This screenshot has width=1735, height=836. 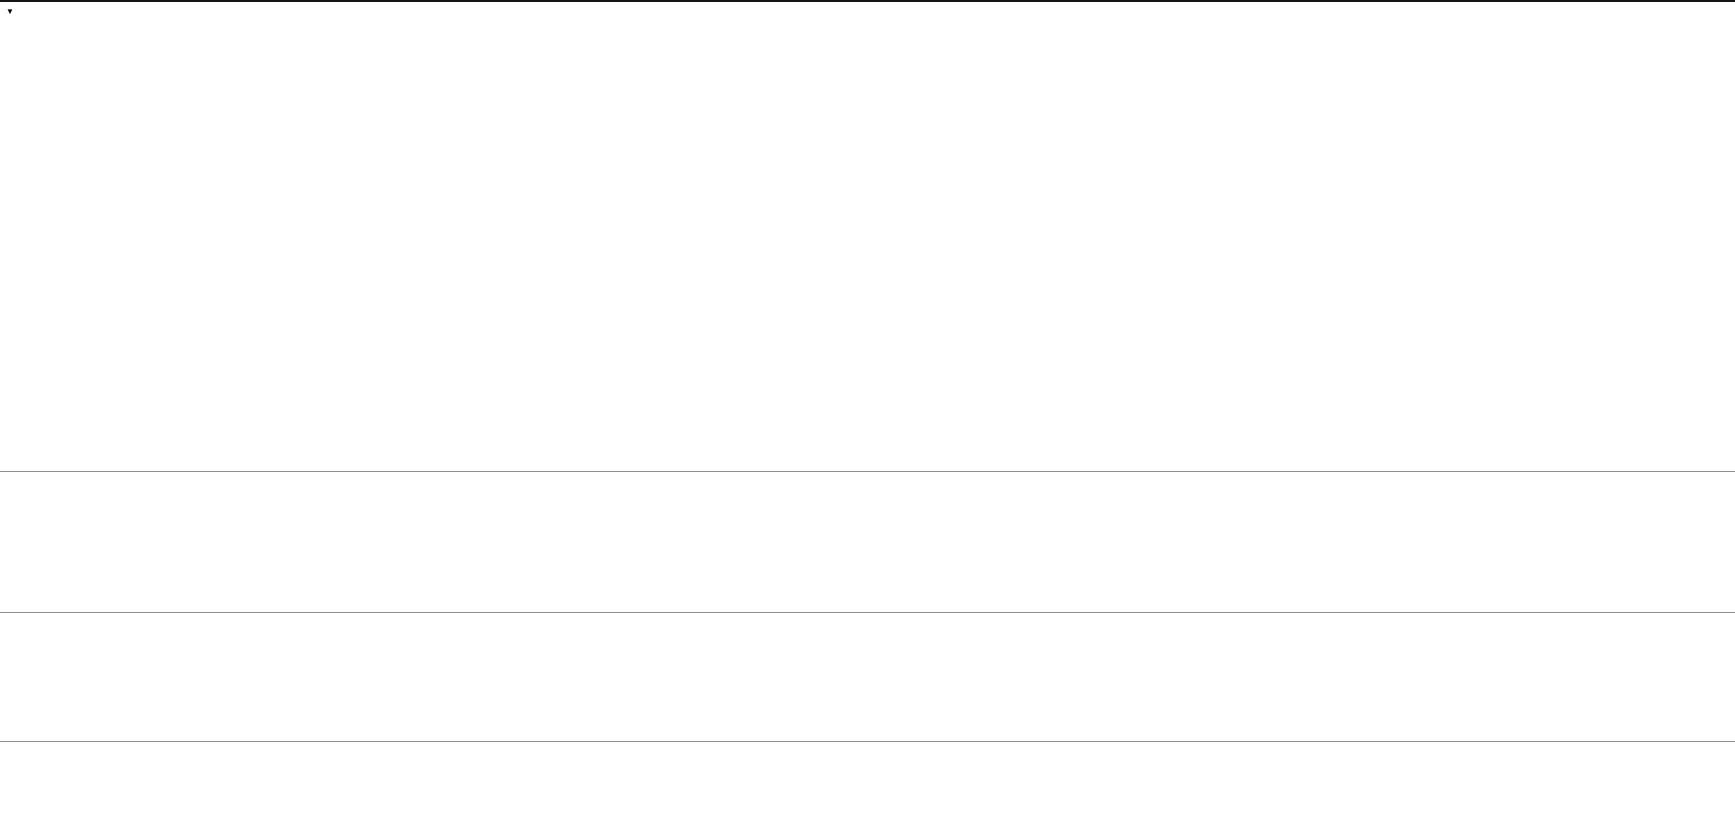 I want to click on symbol-ohlc-label: ▼, so click(x=11, y=12).